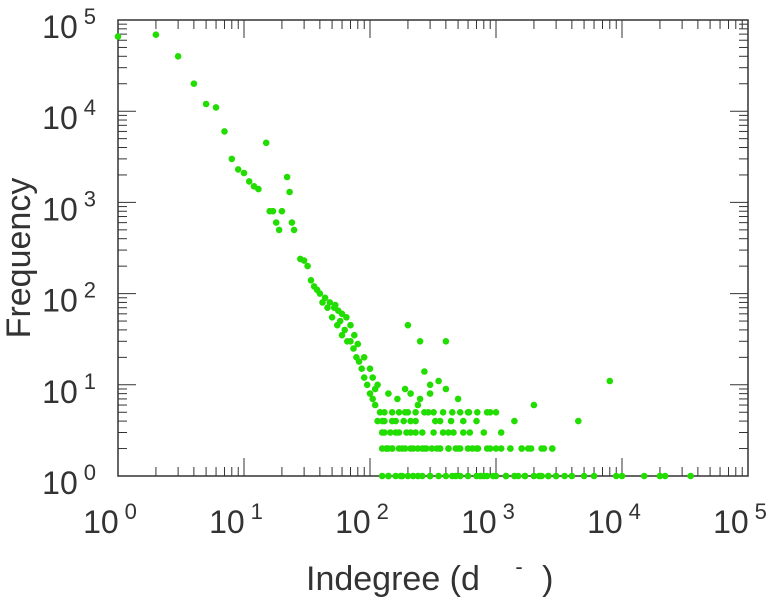 The image size is (778, 600). Describe the element at coordinates (614, 519) in the screenshot. I see `x-tick-label: 10 4` at that location.